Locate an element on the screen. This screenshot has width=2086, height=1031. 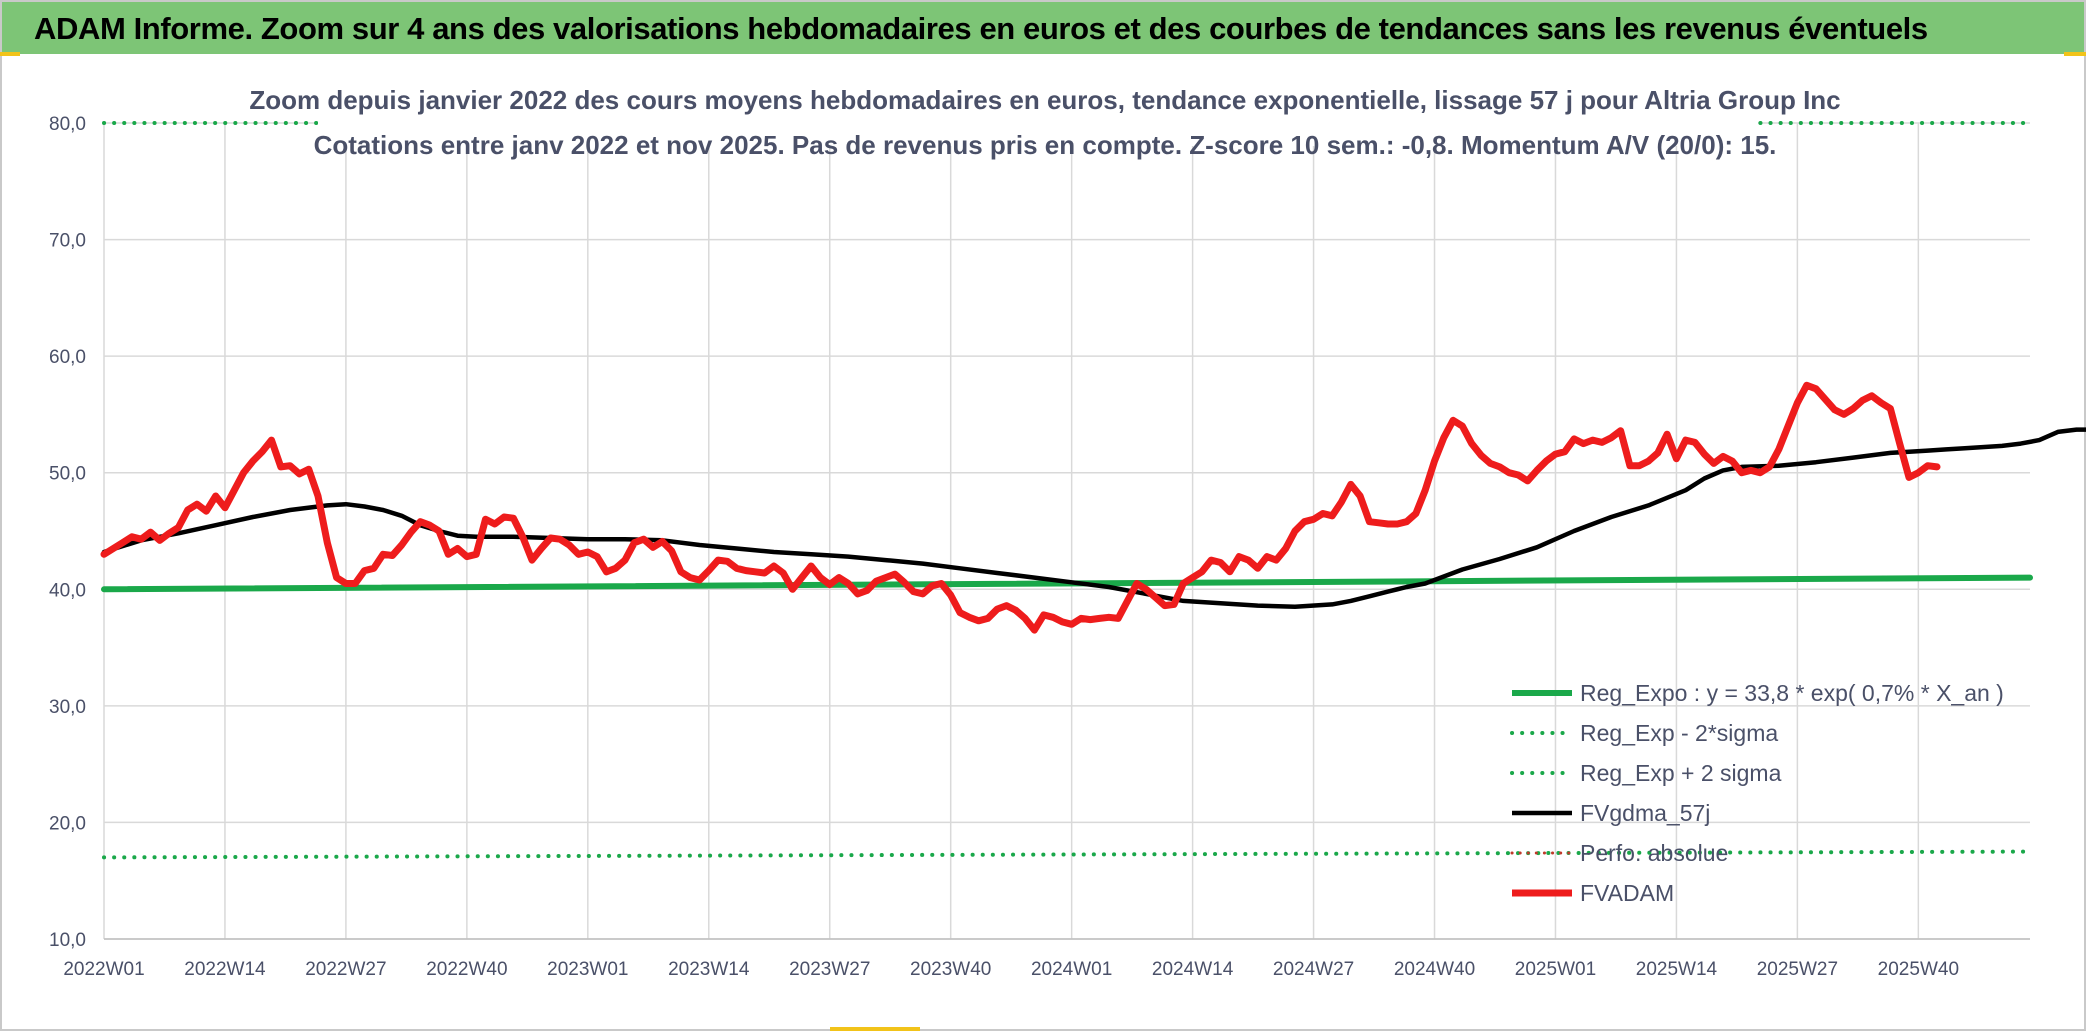
y-tick-label: 40,0 is located at coordinates (67, 590).